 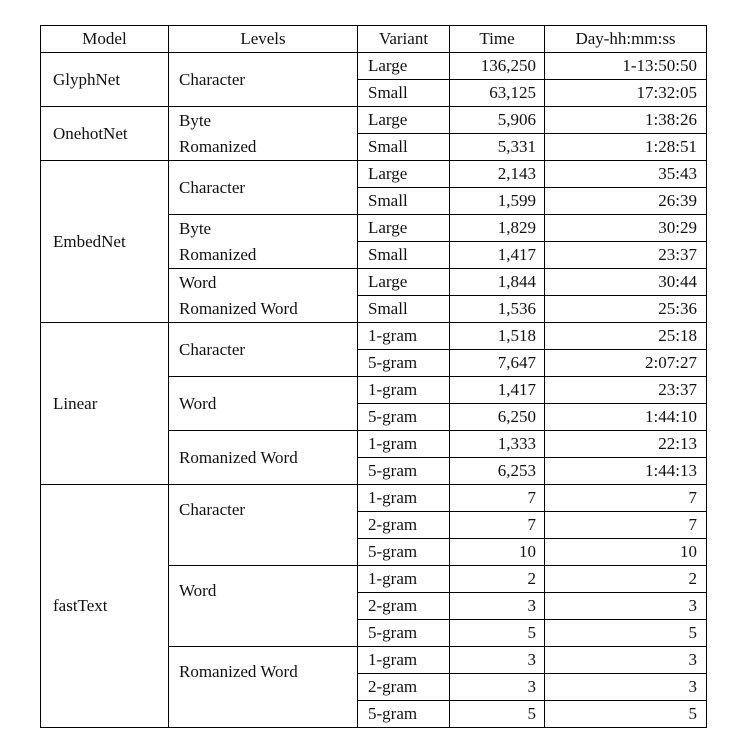 I want to click on table-row: Word Romanized Word Large 1,844 30:44, so click(x=374, y=295).